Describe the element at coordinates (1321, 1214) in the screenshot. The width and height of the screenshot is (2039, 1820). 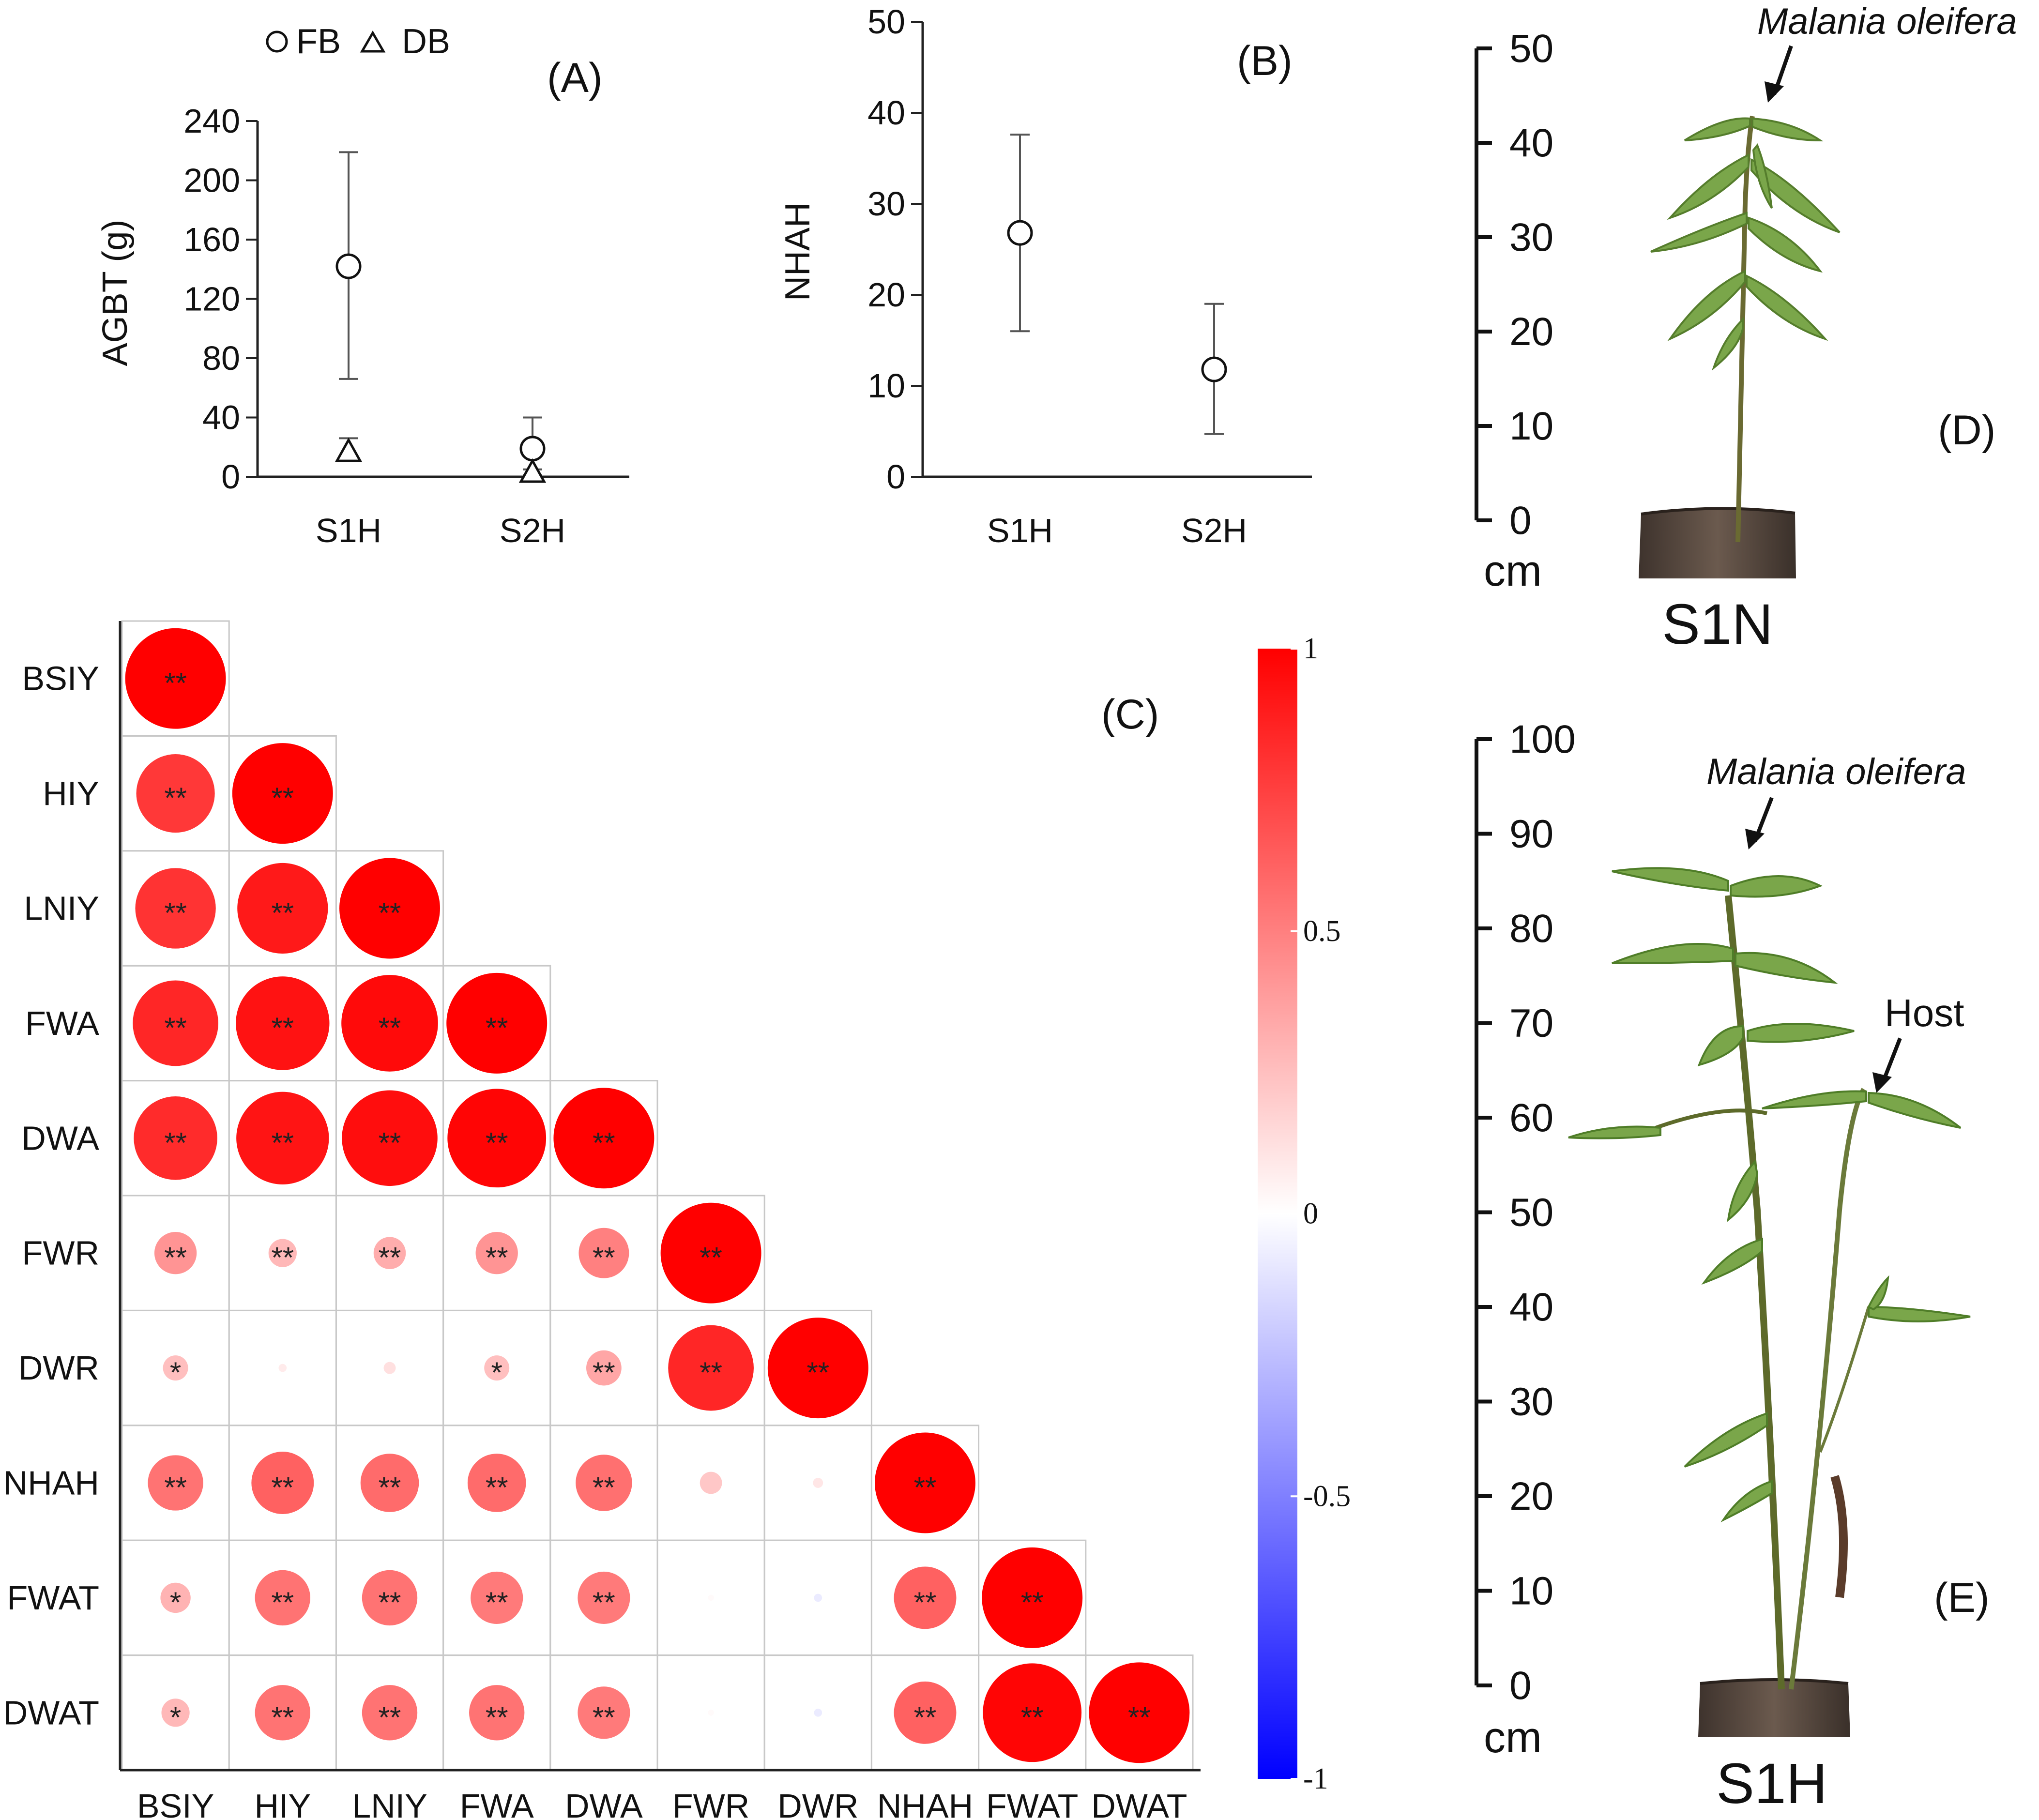
I see `colorbar-ticks: 1 0.5 0 -0.5 -1` at that location.